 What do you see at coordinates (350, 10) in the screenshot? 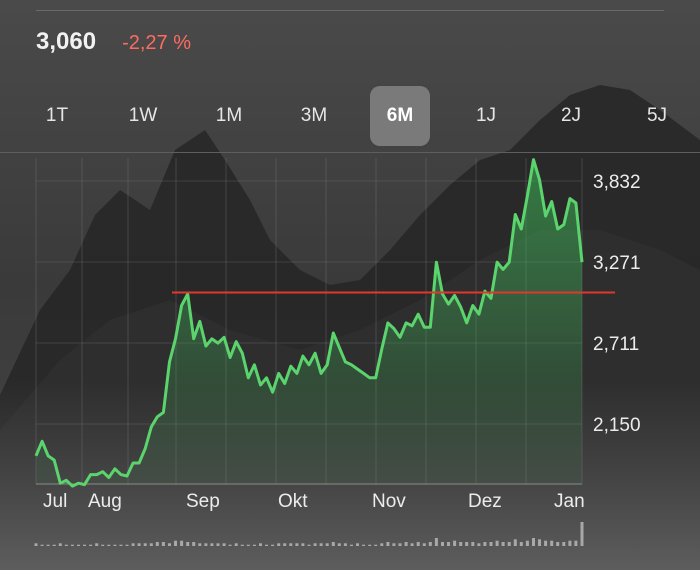
I see `top-divider` at bounding box center [350, 10].